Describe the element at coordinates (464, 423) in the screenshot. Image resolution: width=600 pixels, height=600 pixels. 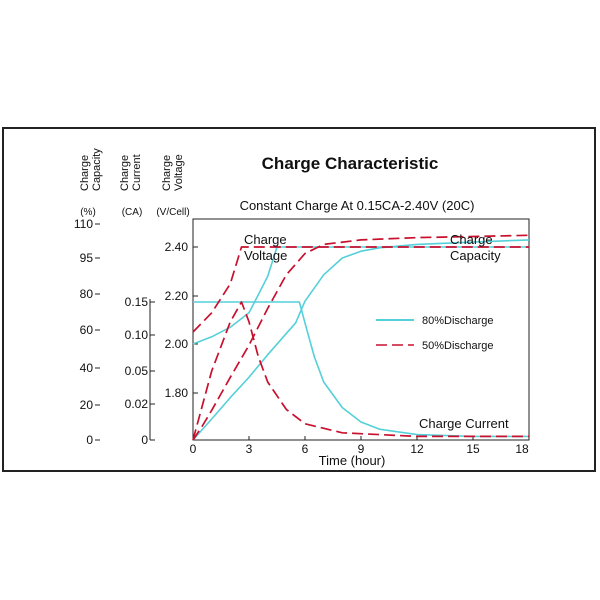
I see `annotation-charge-current: Charge Current` at that location.